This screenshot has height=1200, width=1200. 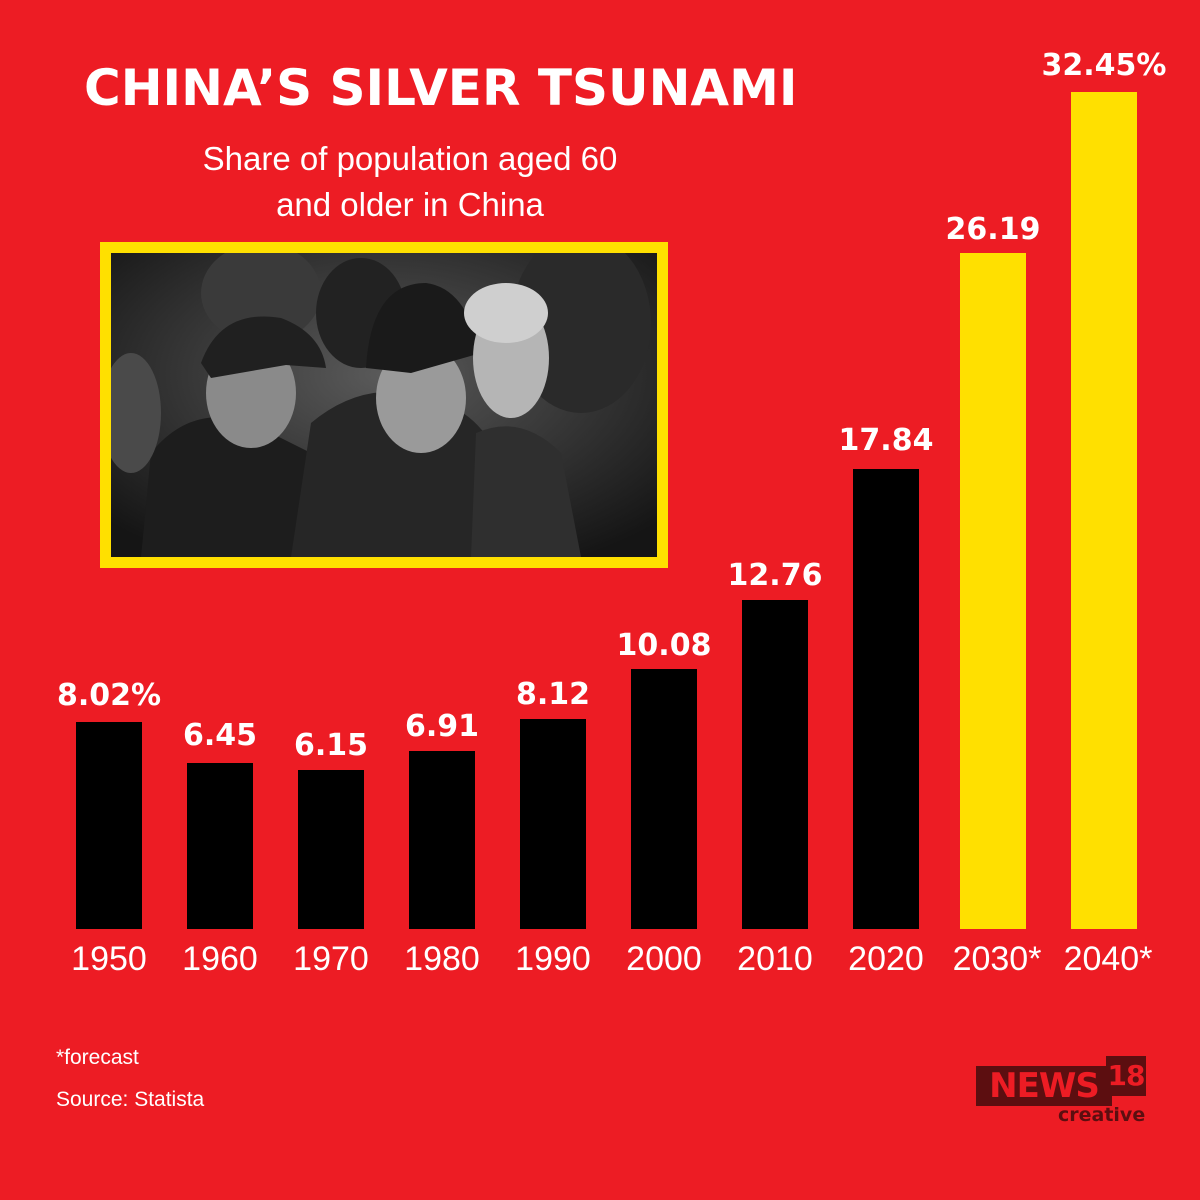 I want to click on chart-title: CHINA’S SILVER TSUNAMI, so click(x=441, y=88).